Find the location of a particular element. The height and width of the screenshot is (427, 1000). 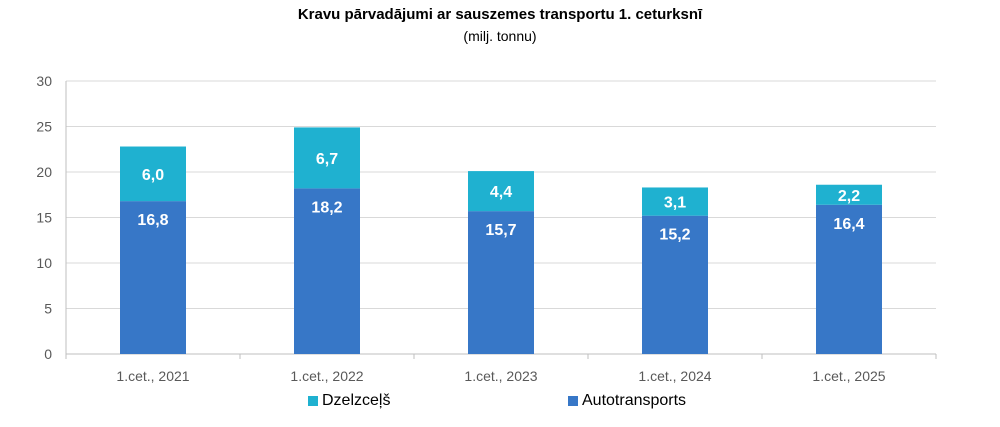

y-tick-label: 20 is located at coordinates (44, 172).